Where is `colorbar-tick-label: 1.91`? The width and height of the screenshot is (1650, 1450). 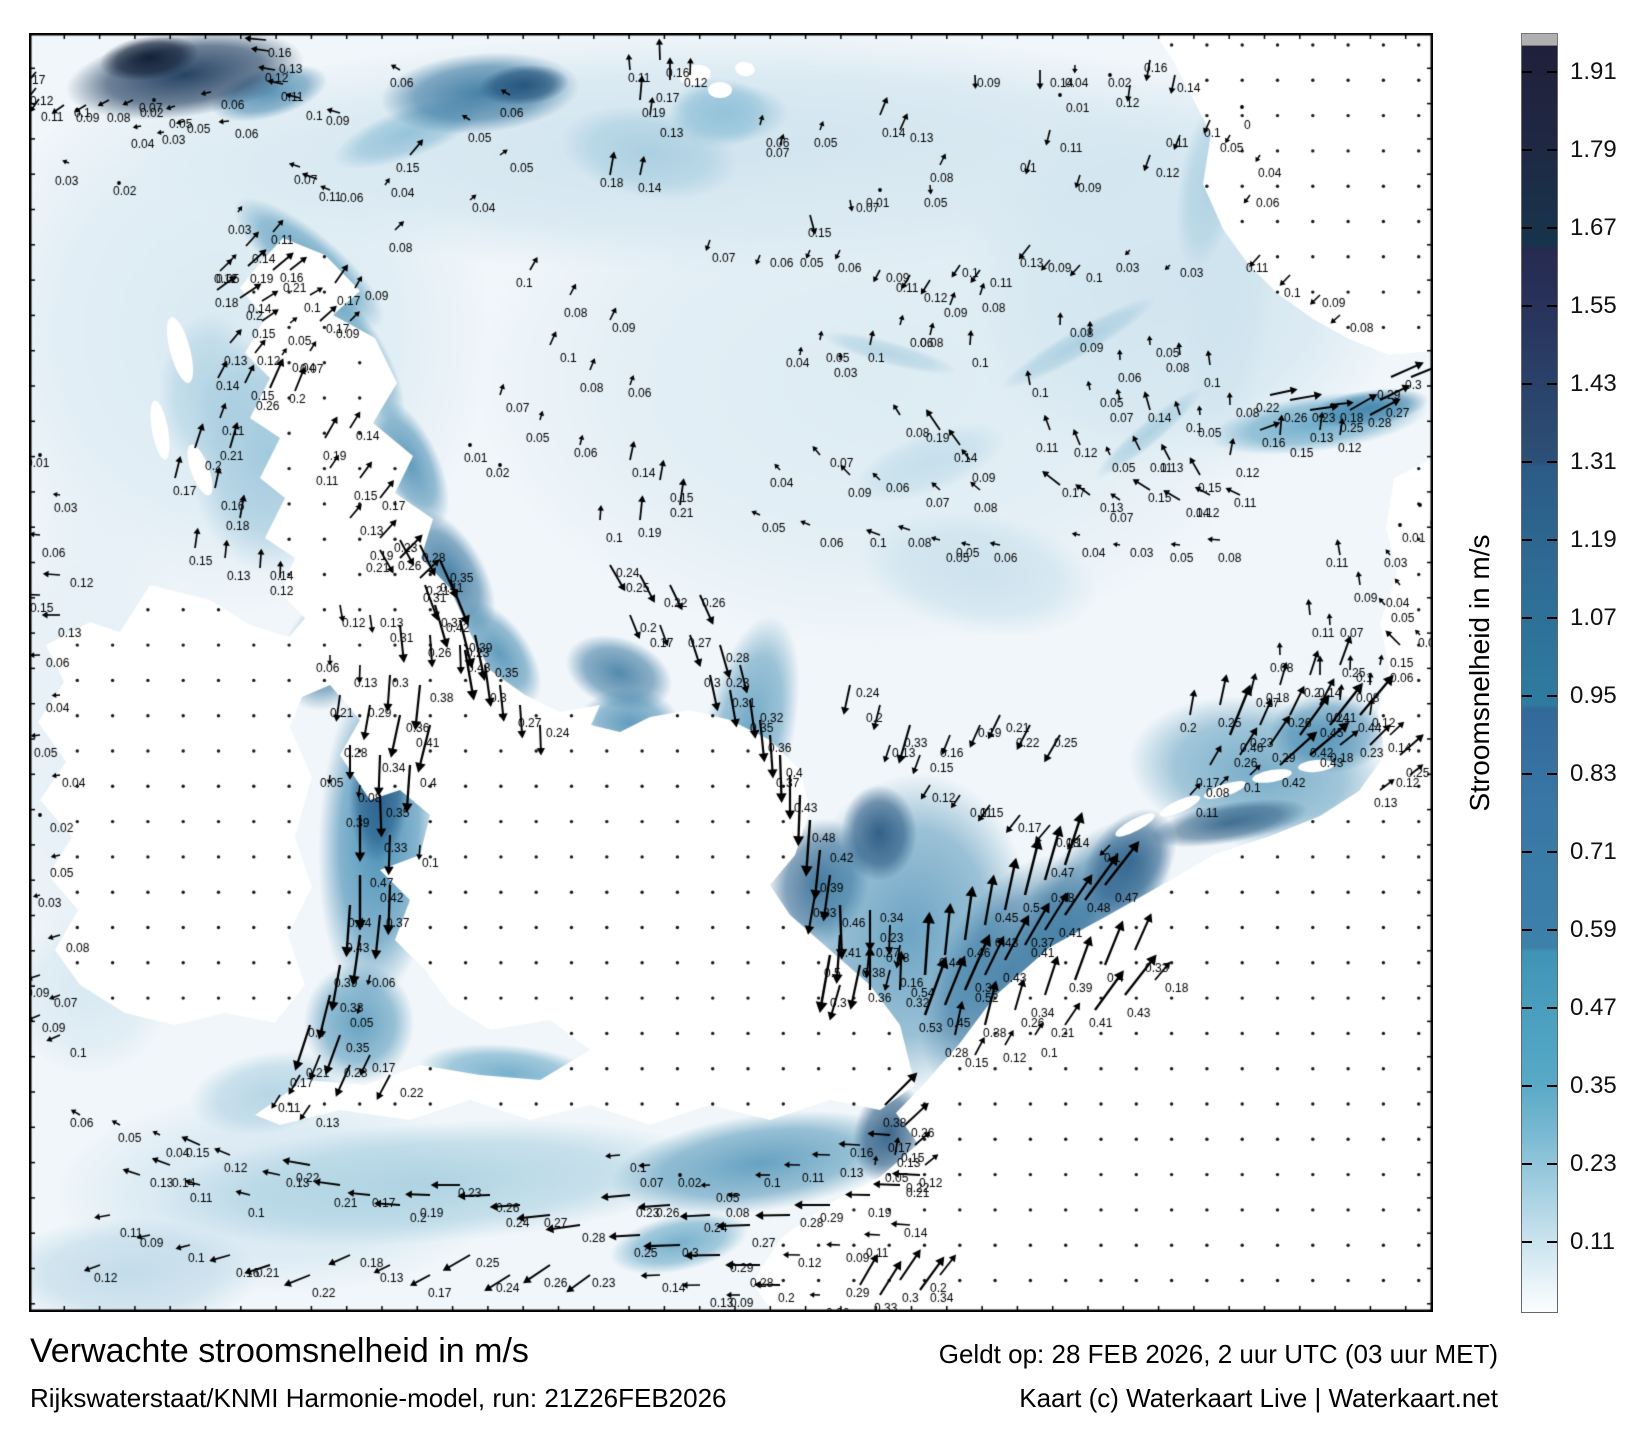
colorbar-tick-label: 1.91 is located at coordinates (1593, 71).